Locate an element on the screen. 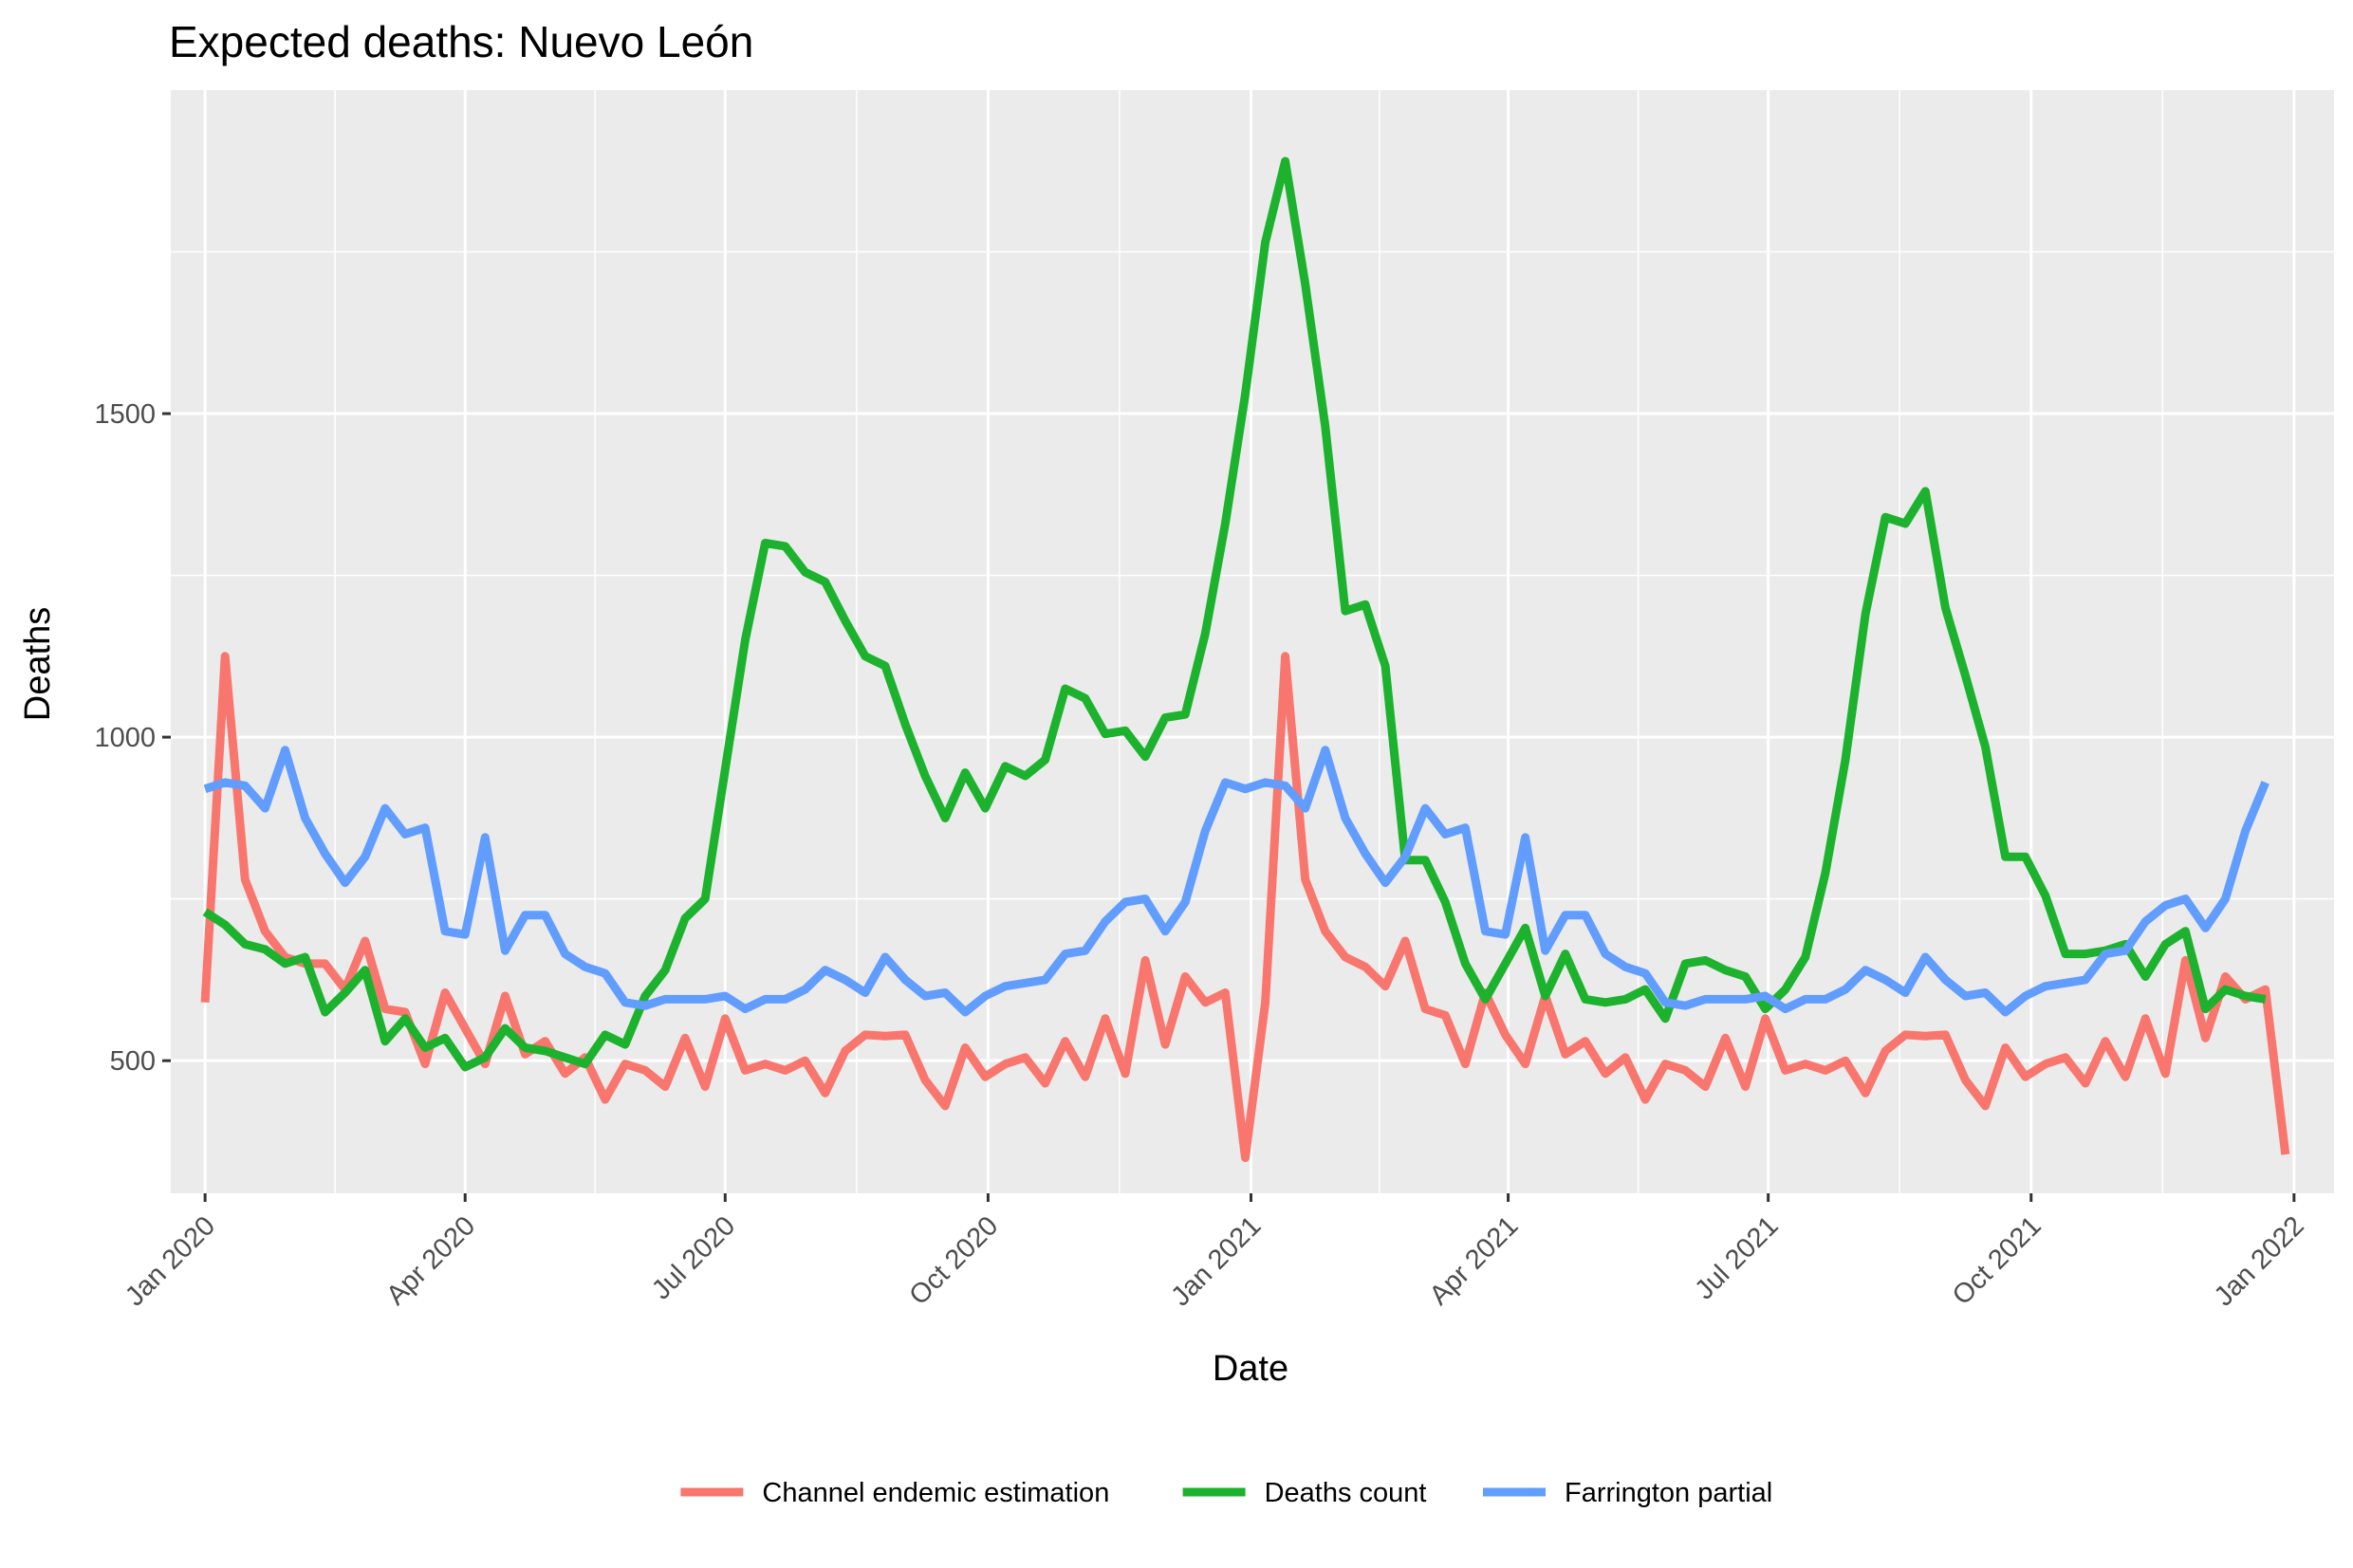 The width and height of the screenshot is (2353, 1568). legend-label-3: Farrington partial is located at coordinates (1668, 1493).